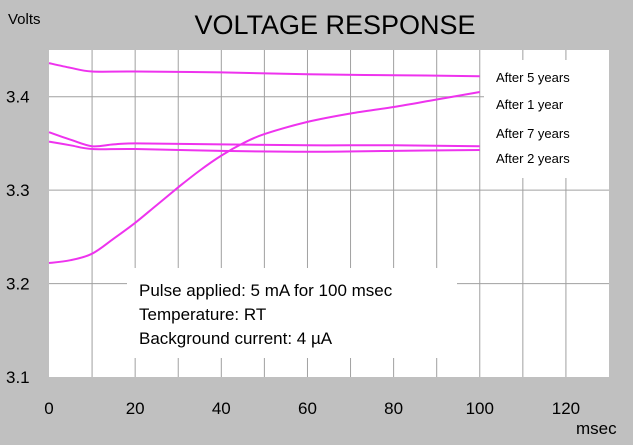 This screenshot has width=633, height=445. What do you see at coordinates (307, 408) in the screenshot?
I see `x-tick-label: 60` at bounding box center [307, 408].